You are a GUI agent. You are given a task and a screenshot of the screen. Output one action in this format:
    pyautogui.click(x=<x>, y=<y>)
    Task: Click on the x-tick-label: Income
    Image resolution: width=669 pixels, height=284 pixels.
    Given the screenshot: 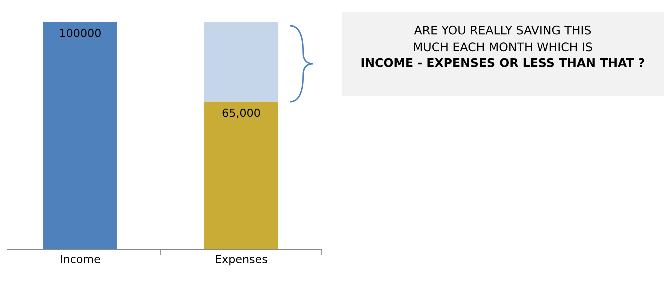 What is the action you would take?
    pyautogui.click(x=80, y=259)
    